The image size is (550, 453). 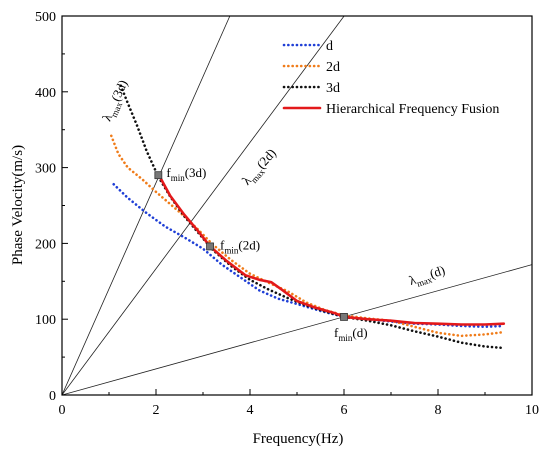 I want to click on reference-line-label-3: λmax(d), so click(x=427, y=276).